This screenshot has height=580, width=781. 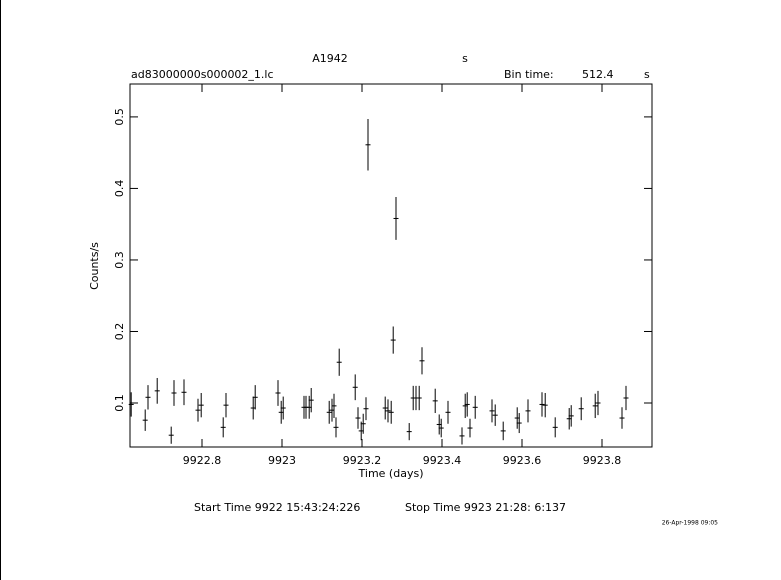 What do you see at coordinates (362, 460) in the screenshot?
I see `x-tick-label: 9923.2` at bounding box center [362, 460].